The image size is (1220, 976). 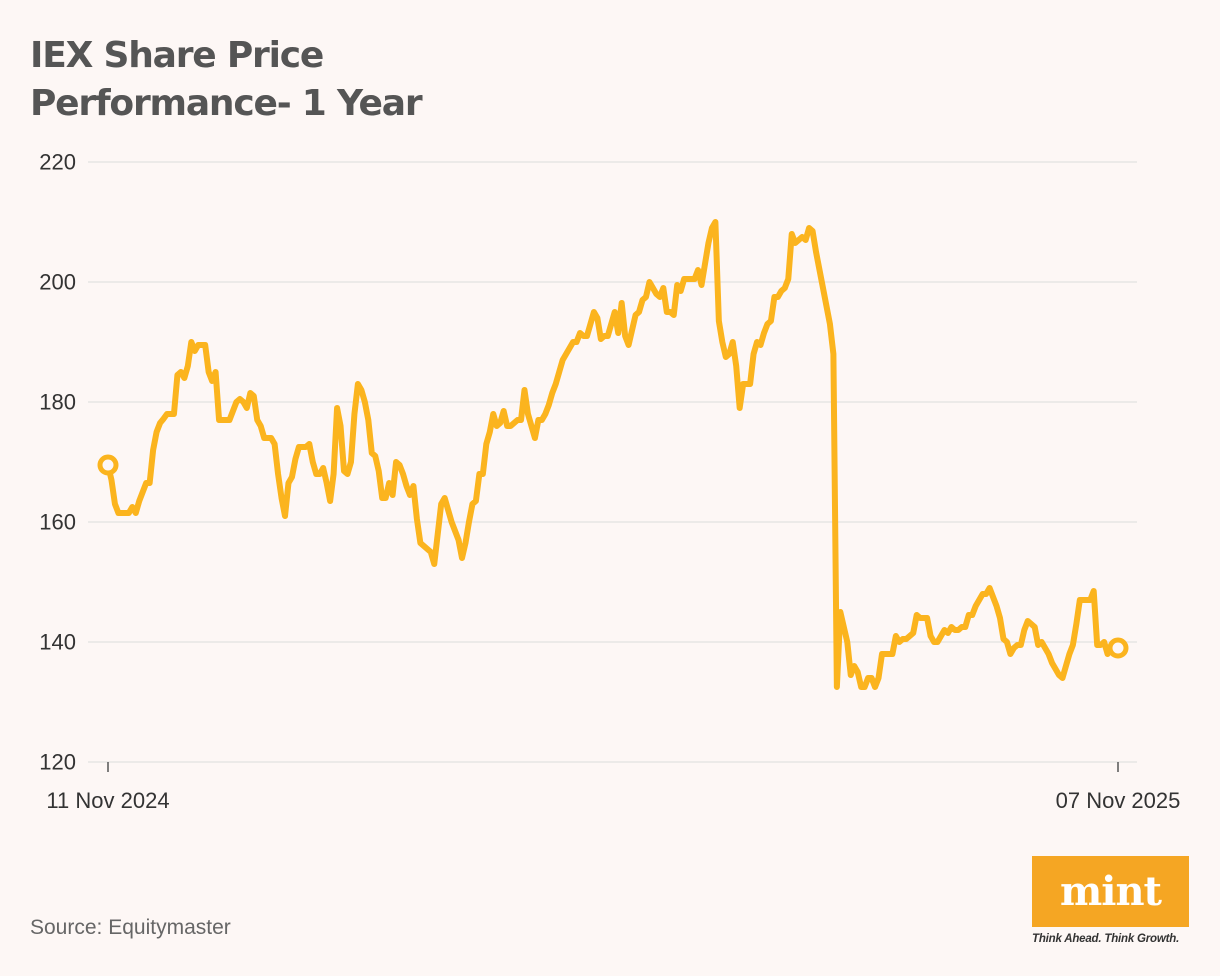 I want to click on y-tick-label-160: 160, so click(x=57, y=522).